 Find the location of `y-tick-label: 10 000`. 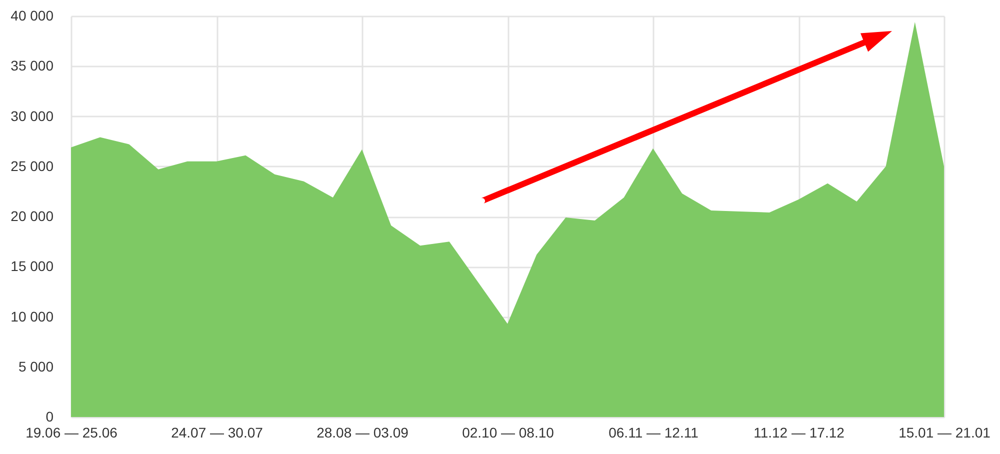

y-tick-label: 10 000 is located at coordinates (32, 316).